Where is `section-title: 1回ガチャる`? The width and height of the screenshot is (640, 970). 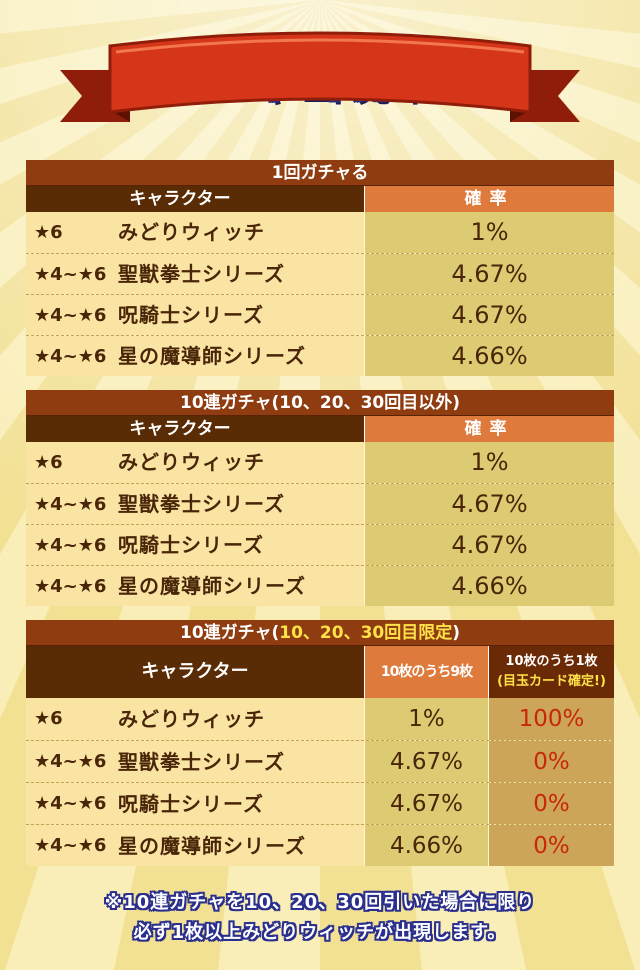
section-title: 1回ガチャる is located at coordinates (320, 173).